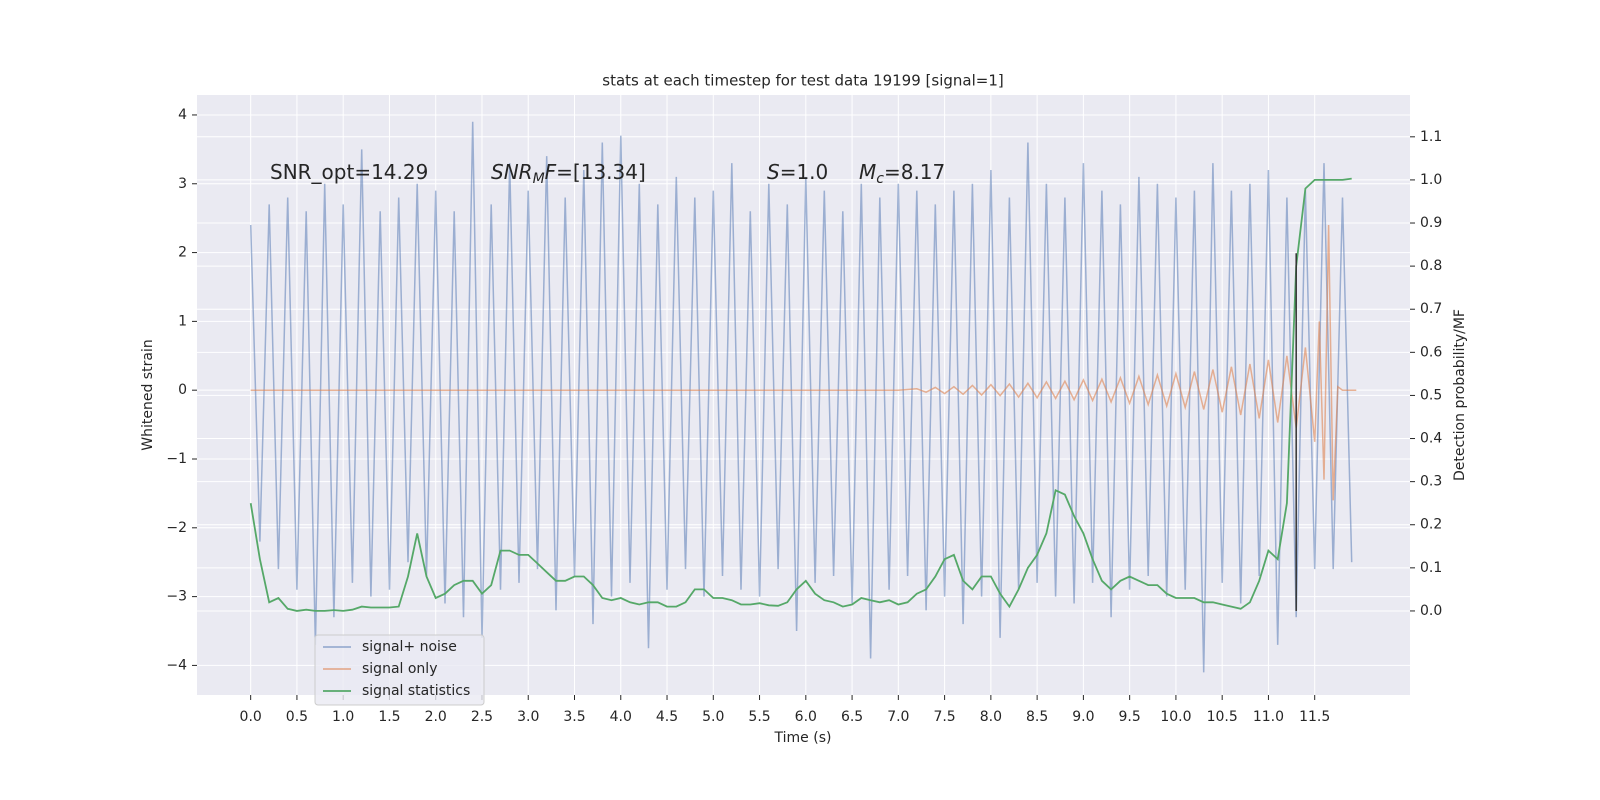 The image size is (1600, 800). I want to click on y2-tick-label: 0.0, so click(1431, 611).